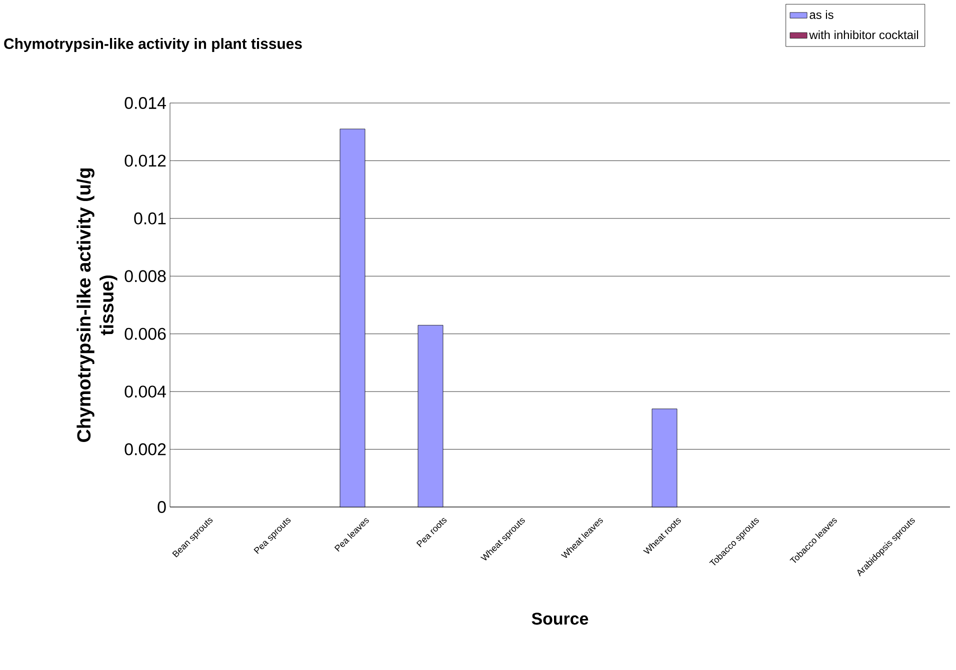  I want to click on y-tick-label: 0.008, so click(145, 276).